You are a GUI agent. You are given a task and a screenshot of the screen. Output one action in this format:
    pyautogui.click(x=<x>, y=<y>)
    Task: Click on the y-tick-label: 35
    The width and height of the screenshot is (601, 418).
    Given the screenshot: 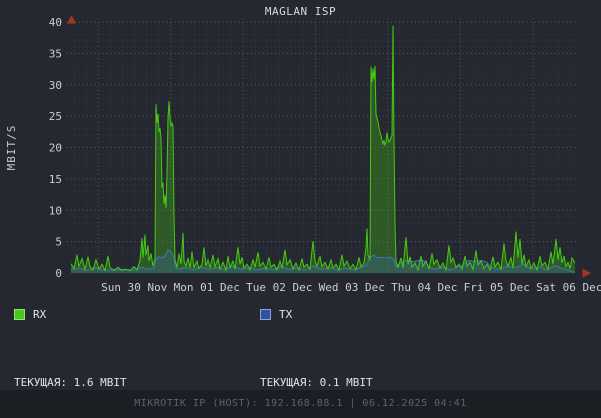 What is the action you would take?
    pyautogui.click(x=55, y=53)
    